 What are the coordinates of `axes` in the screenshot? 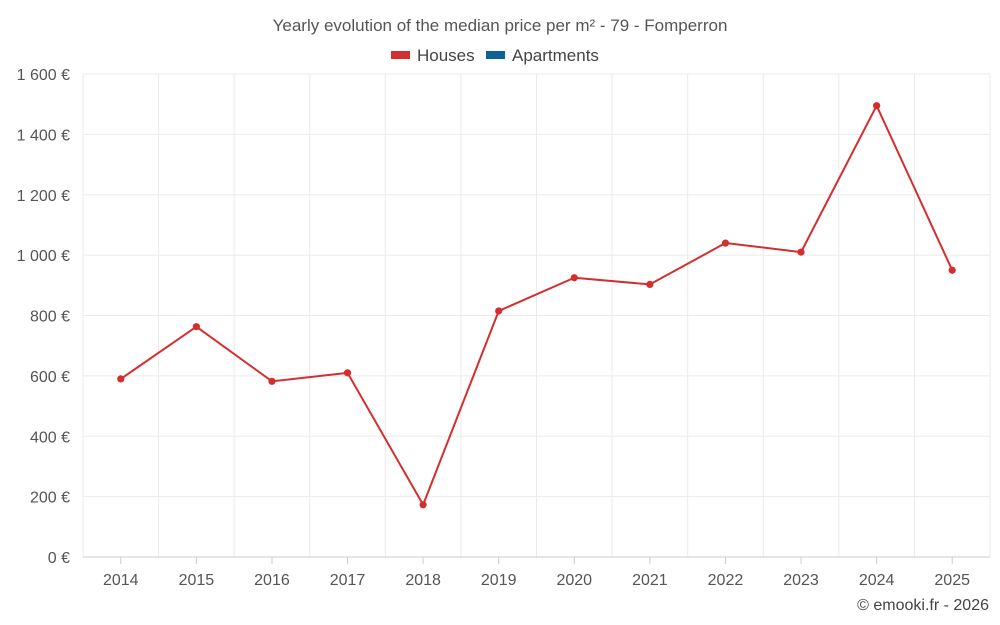 It's located at (536, 560).